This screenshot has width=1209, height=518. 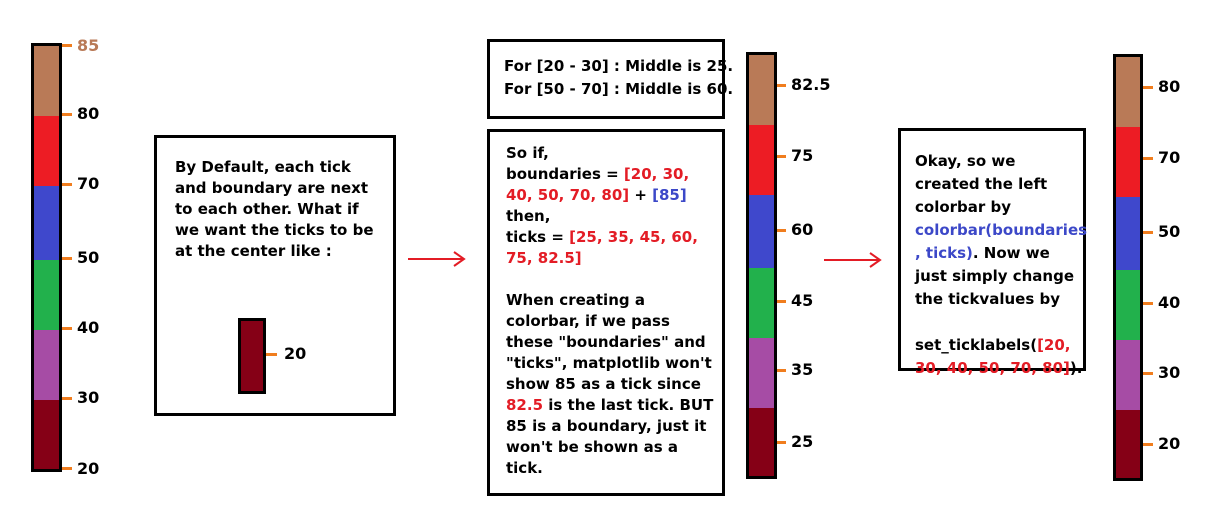 I want to click on boundaries-label: boundaries =, so click(x=565, y=174).